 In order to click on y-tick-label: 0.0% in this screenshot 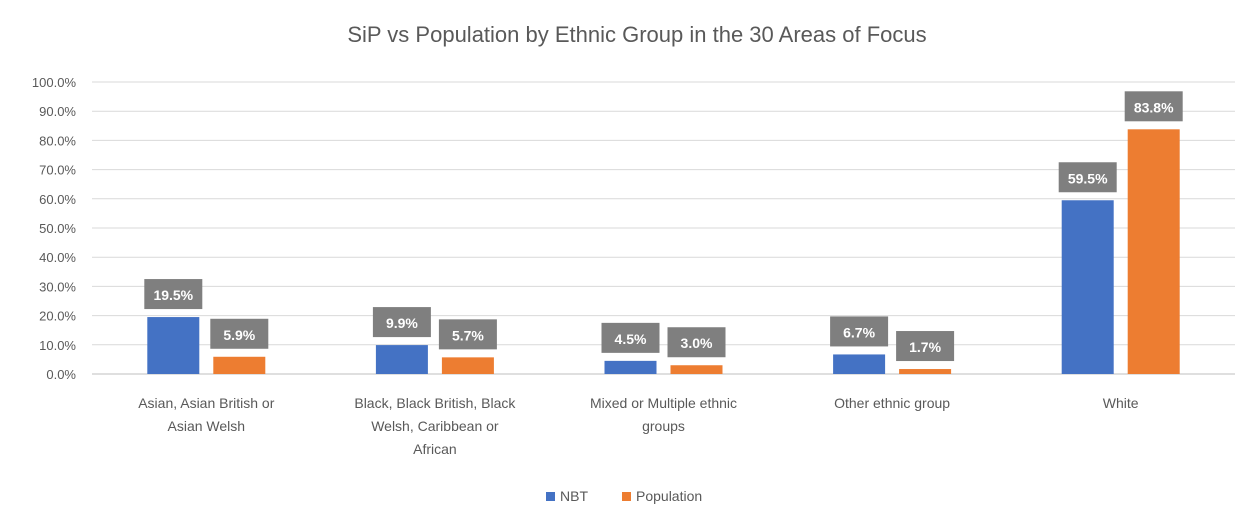, I will do `click(61, 374)`.